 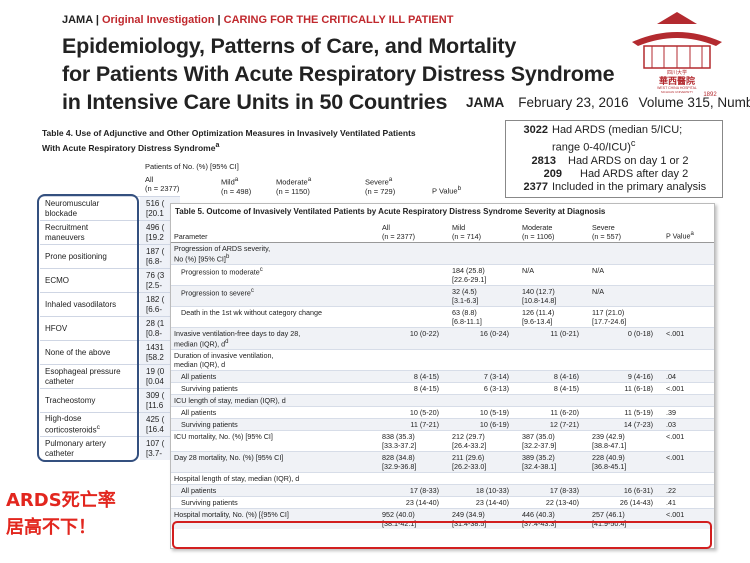 What do you see at coordinates (626, 424) in the screenshot?
I see `cell: 14 (7-23)` at bounding box center [626, 424].